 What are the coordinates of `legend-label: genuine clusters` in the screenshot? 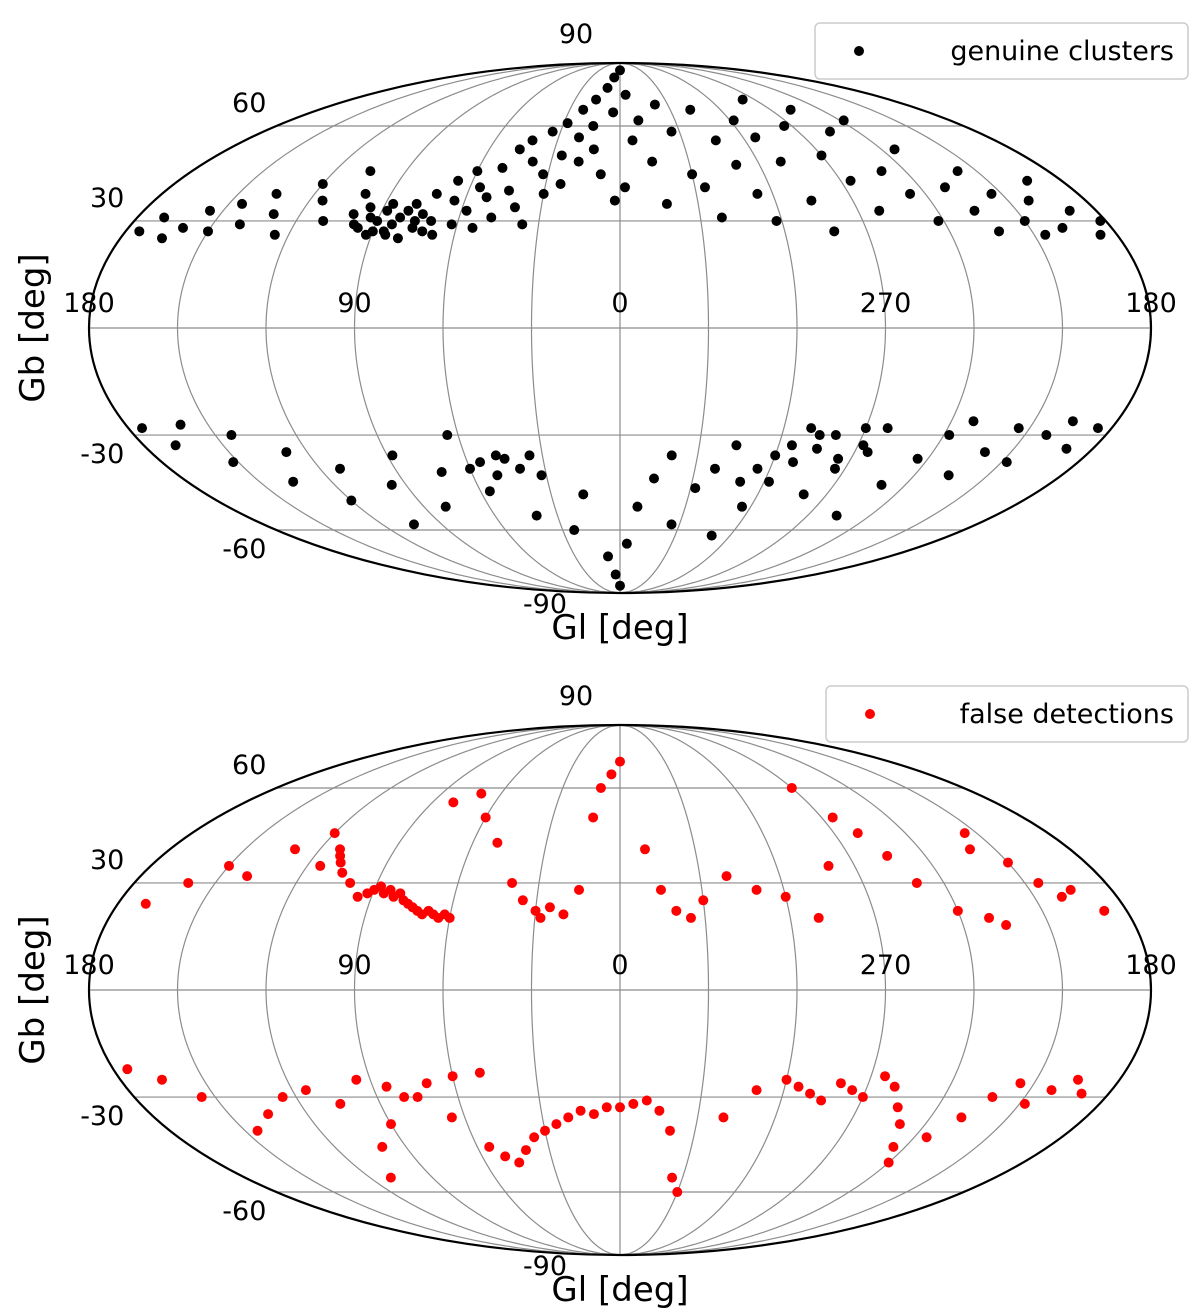 It's located at (1062, 51).